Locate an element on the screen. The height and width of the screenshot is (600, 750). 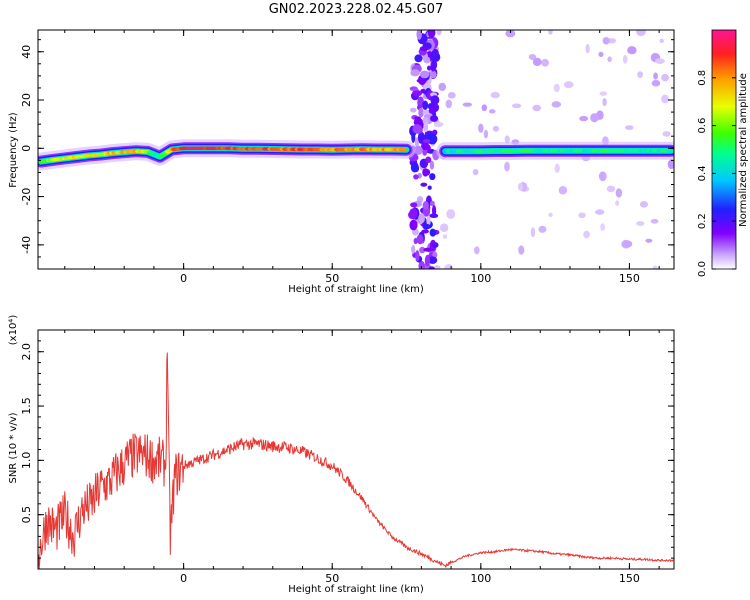
y-tick-label: 20 is located at coordinates (26, 100).